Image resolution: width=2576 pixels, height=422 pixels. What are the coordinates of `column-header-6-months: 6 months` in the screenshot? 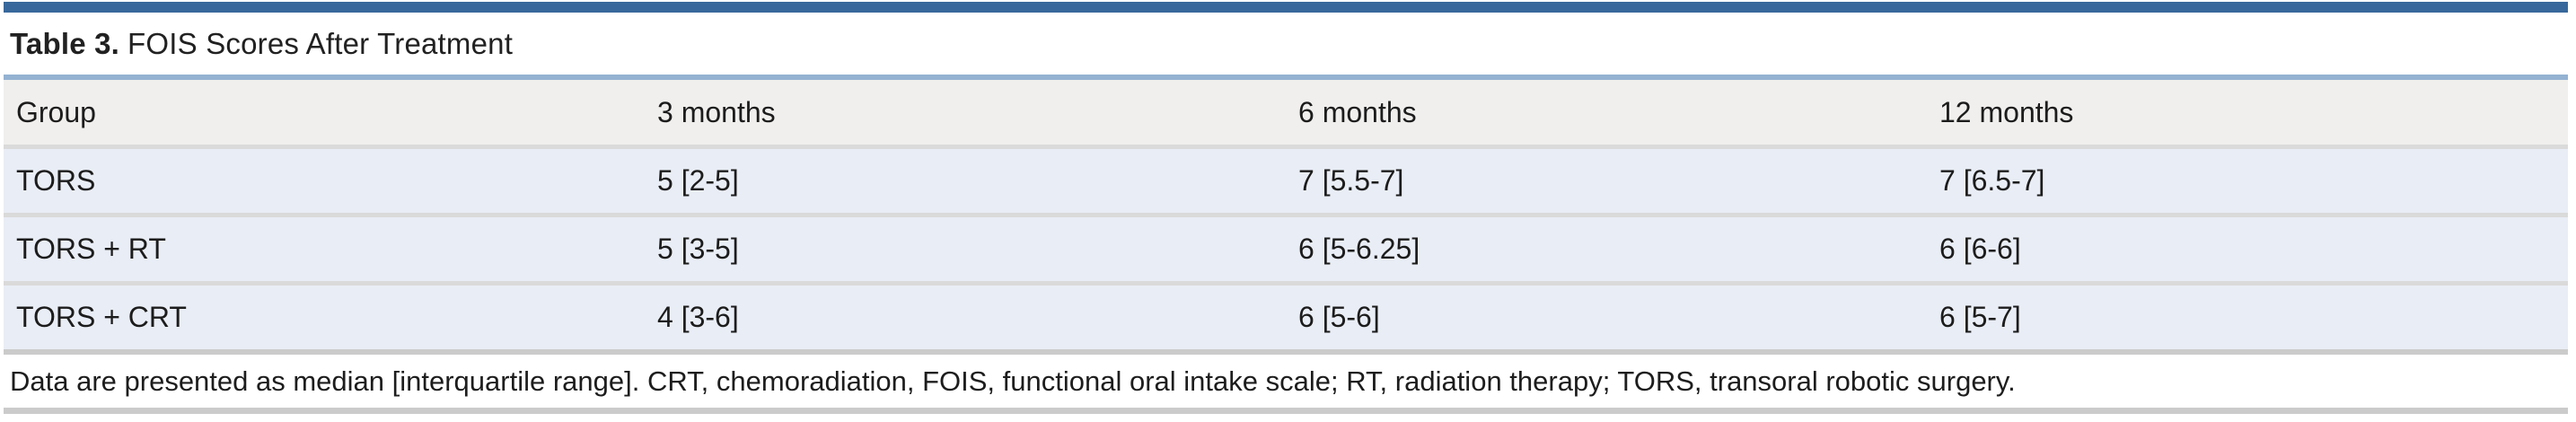 It's located at (1606, 113).